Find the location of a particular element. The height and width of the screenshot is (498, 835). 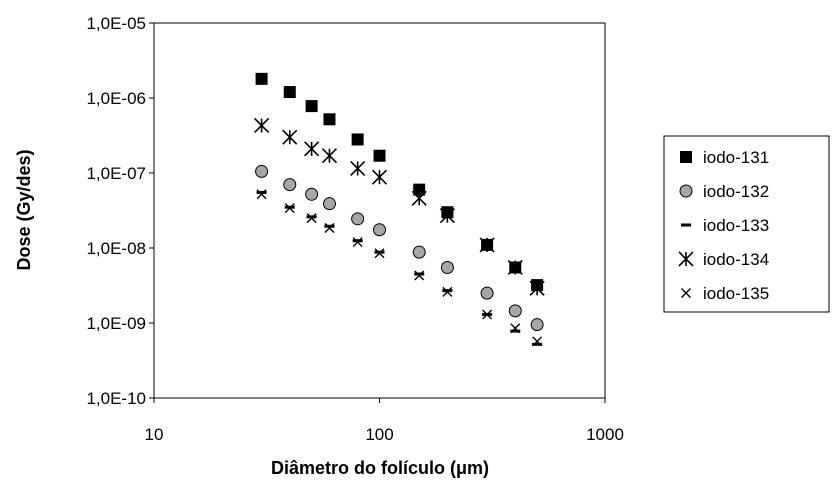

x-tick-label: 10 is located at coordinates (154, 434).